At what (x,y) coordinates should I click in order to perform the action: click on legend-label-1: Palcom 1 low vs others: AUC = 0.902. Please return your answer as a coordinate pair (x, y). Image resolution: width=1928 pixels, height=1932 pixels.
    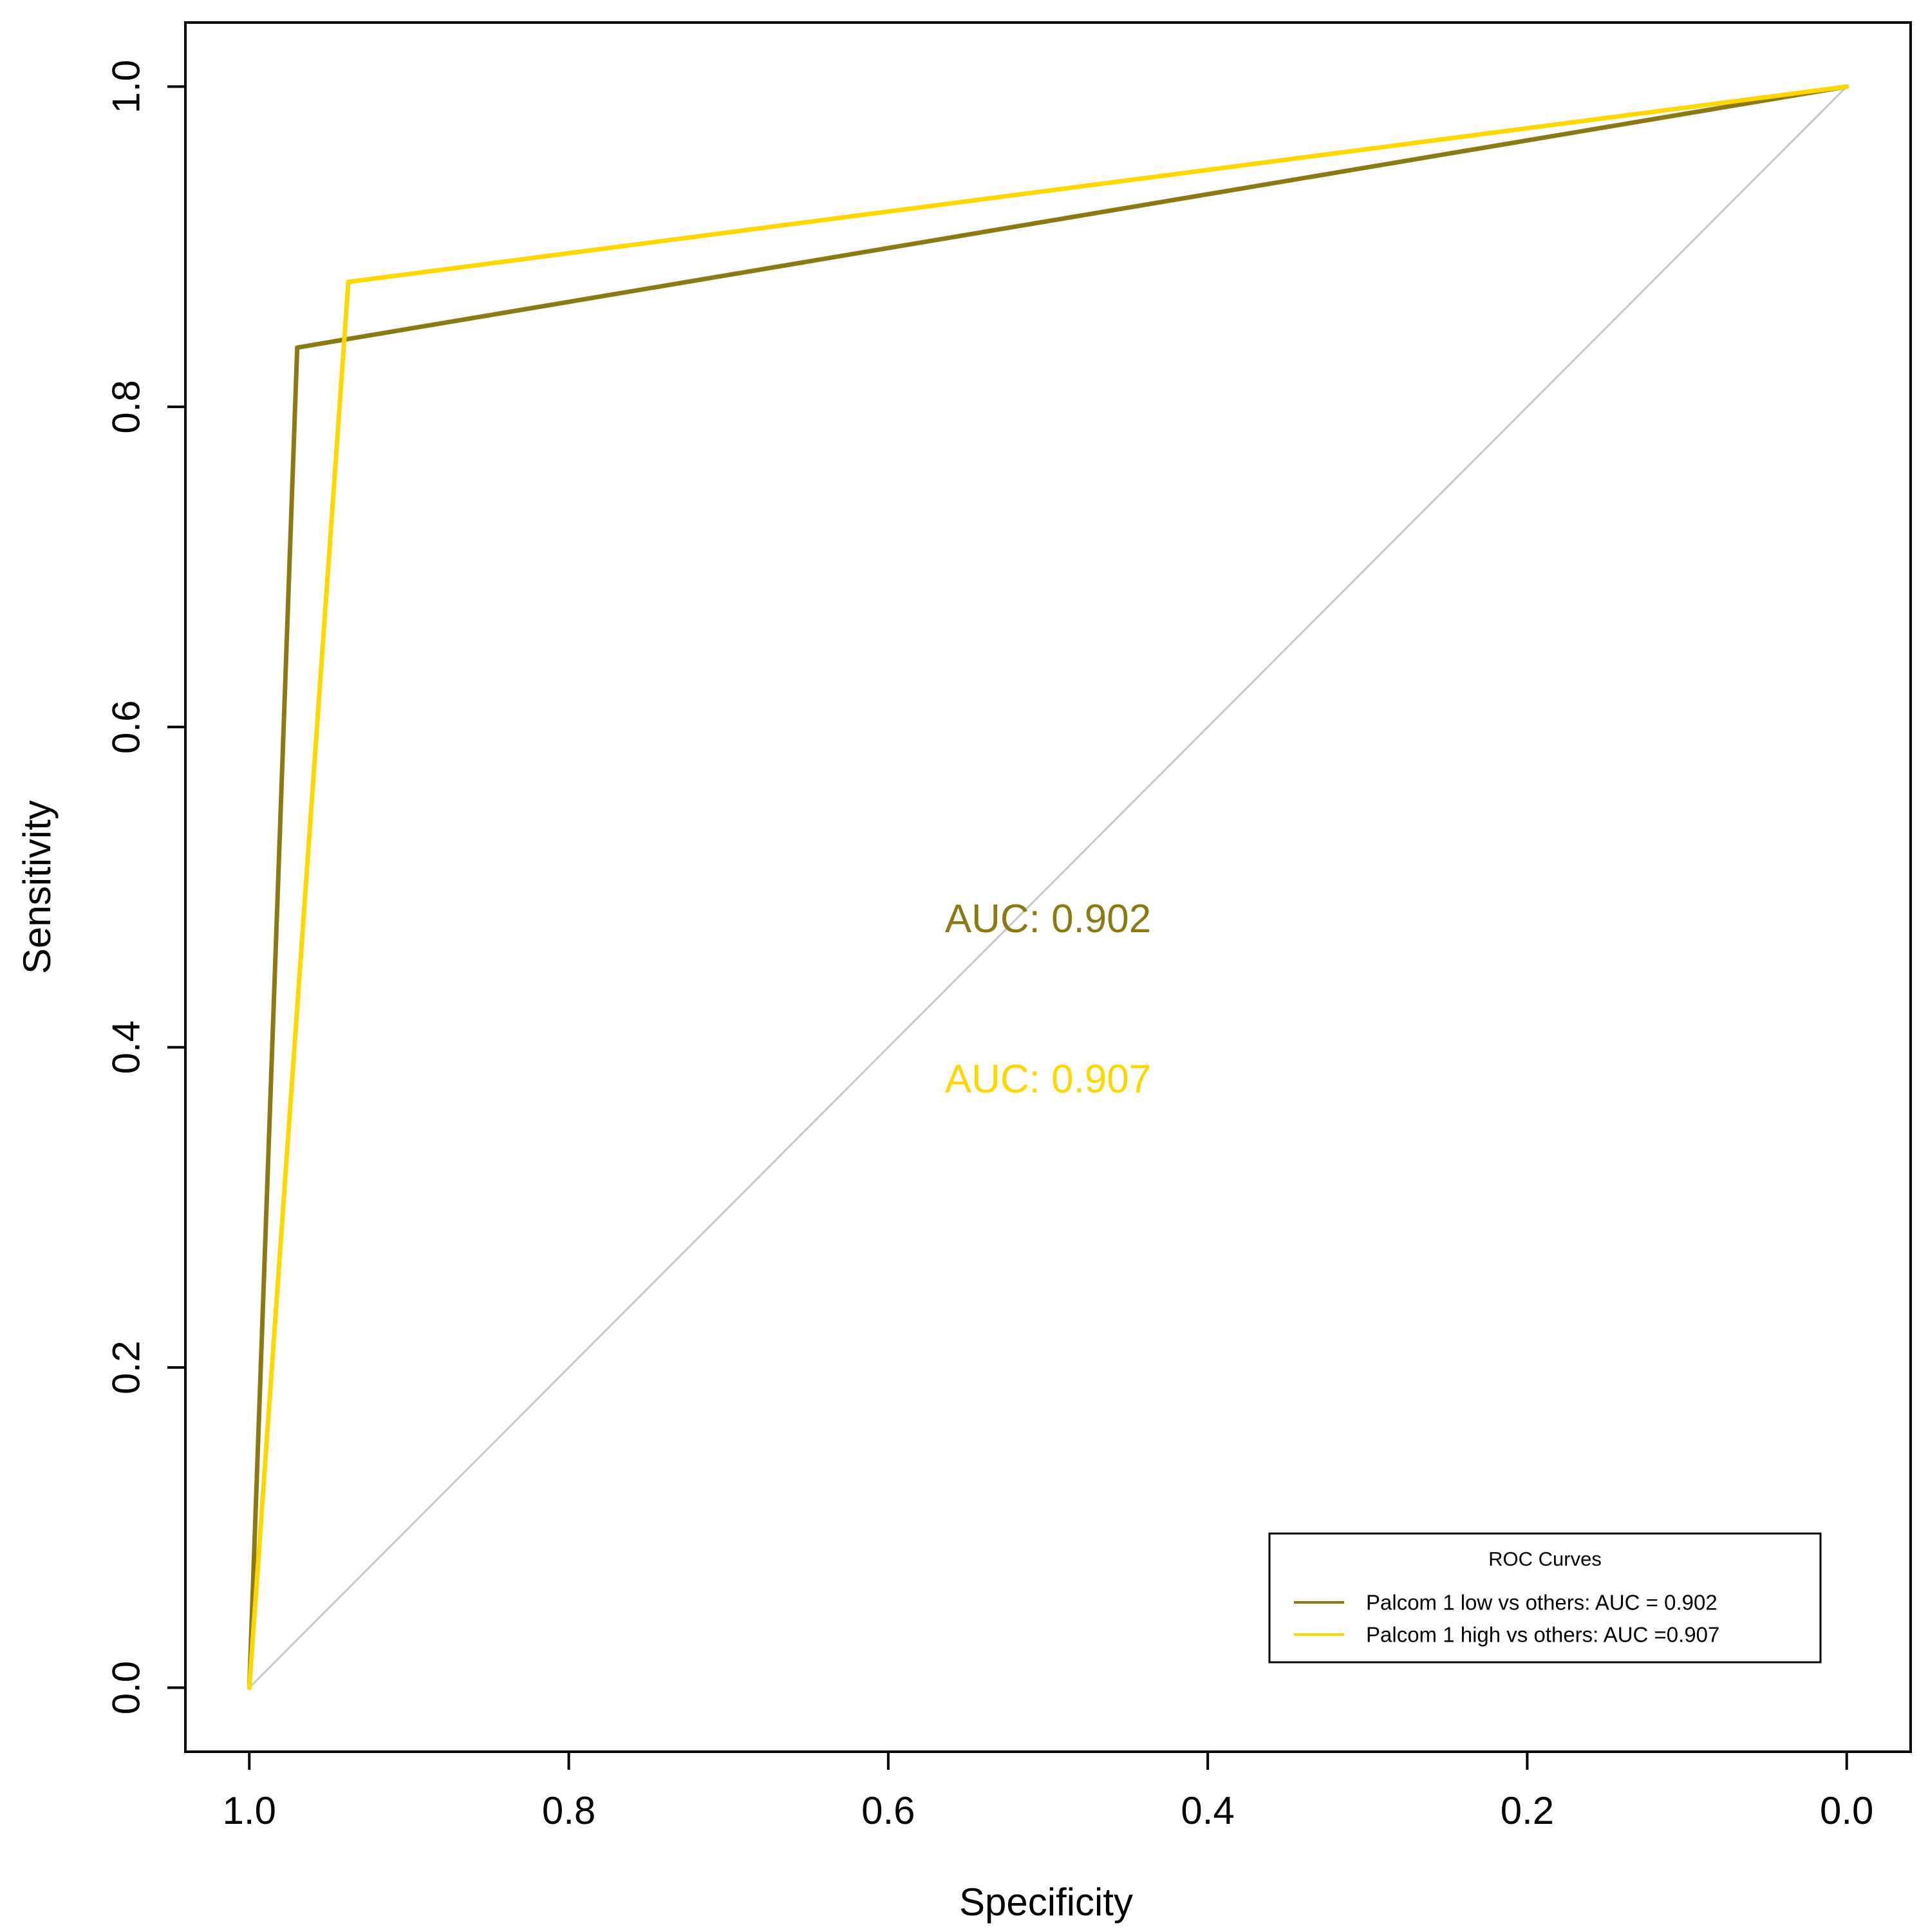
    Looking at the image, I should click on (1542, 1603).